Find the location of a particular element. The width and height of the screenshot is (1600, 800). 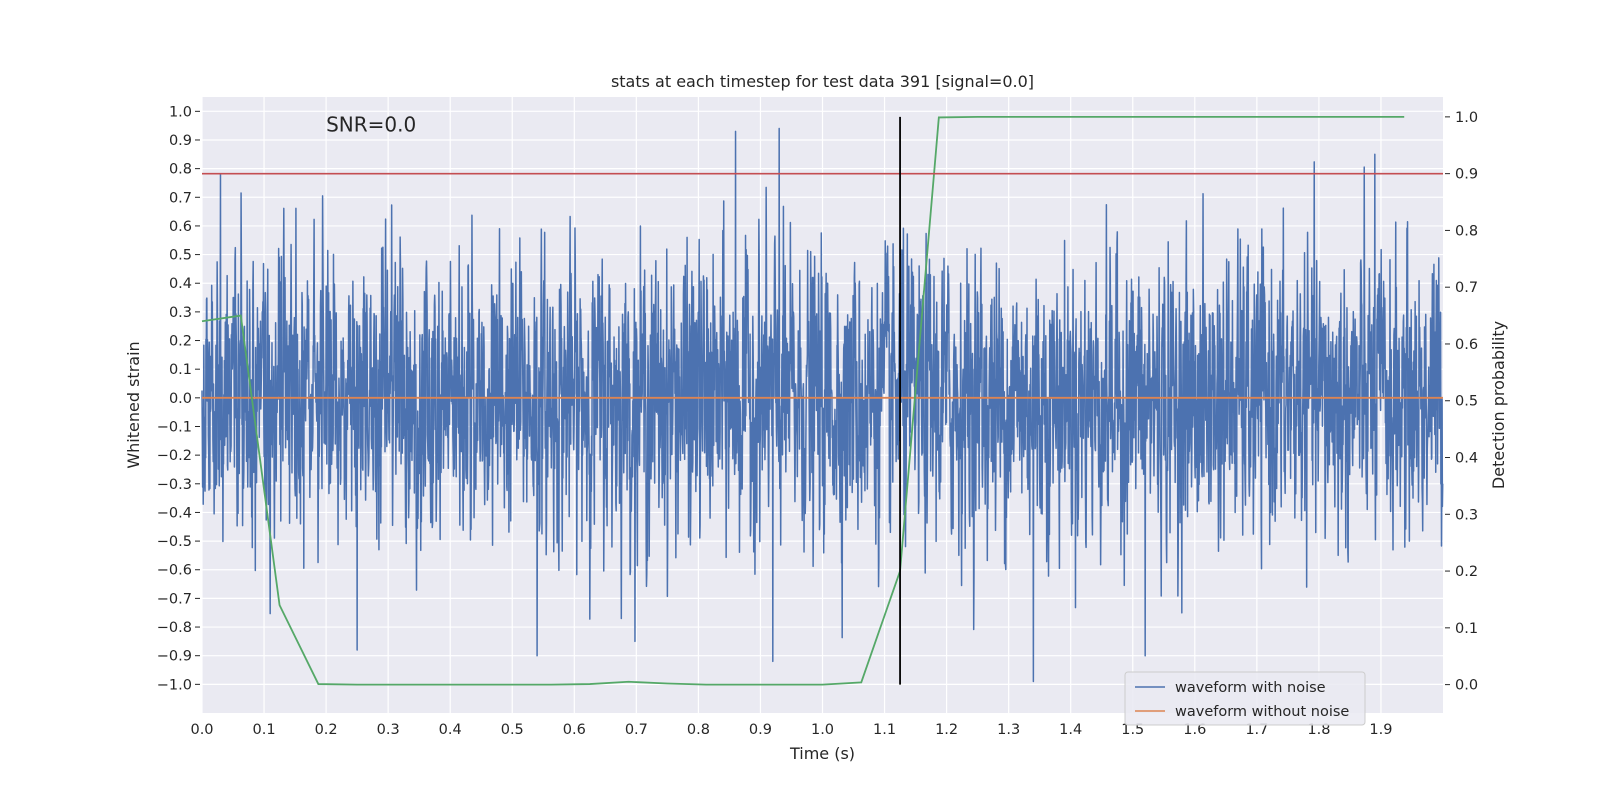

y2-tick-label: 0.5 is located at coordinates (1466, 402).